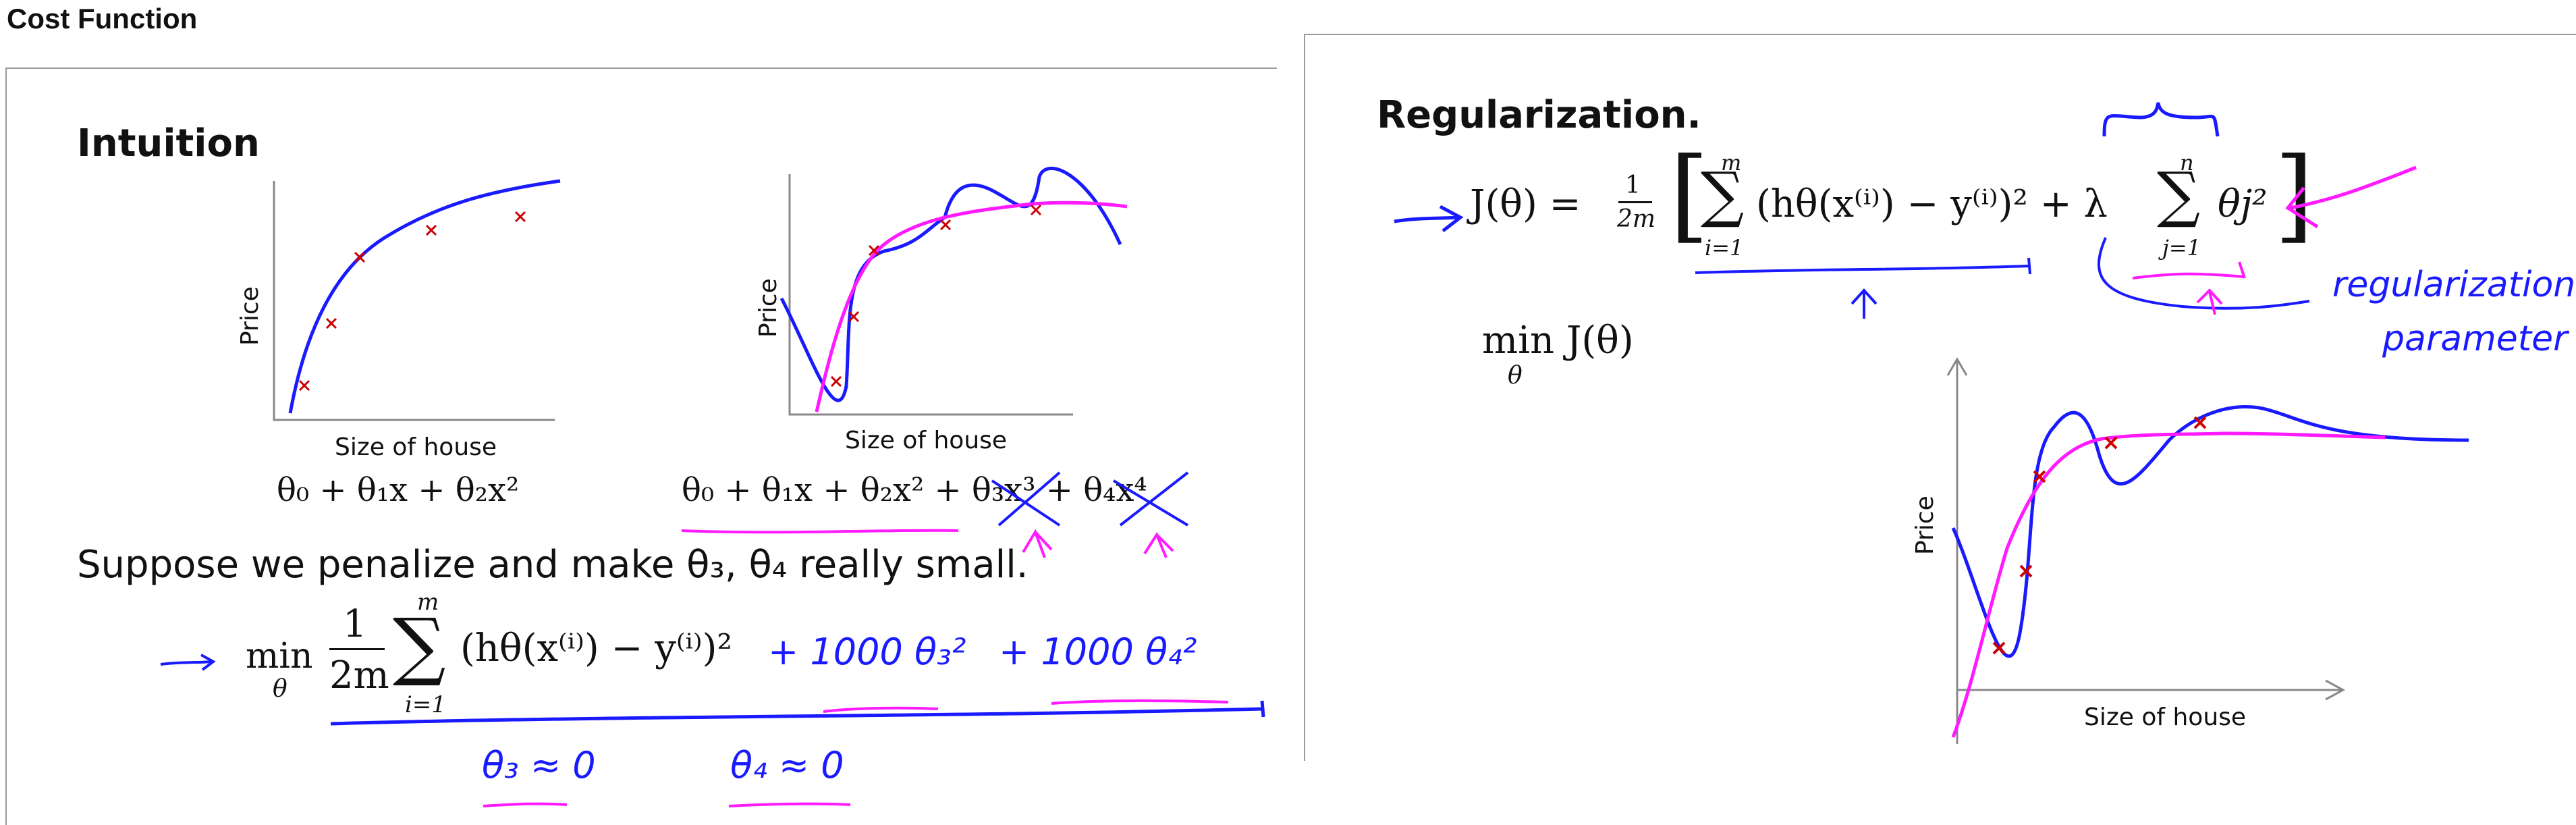 This screenshot has width=2576, height=825. I want to click on plot2-smooth-curve, so click(971, 306).